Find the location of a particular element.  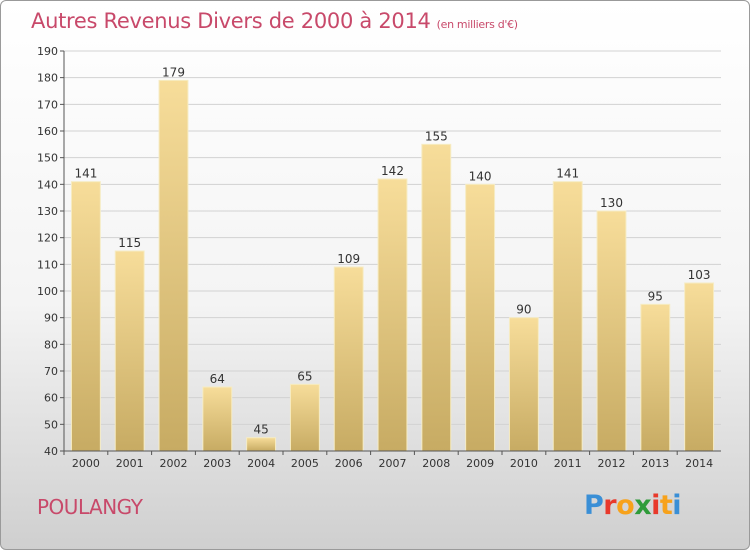

data-label: 130 is located at coordinates (611, 203).